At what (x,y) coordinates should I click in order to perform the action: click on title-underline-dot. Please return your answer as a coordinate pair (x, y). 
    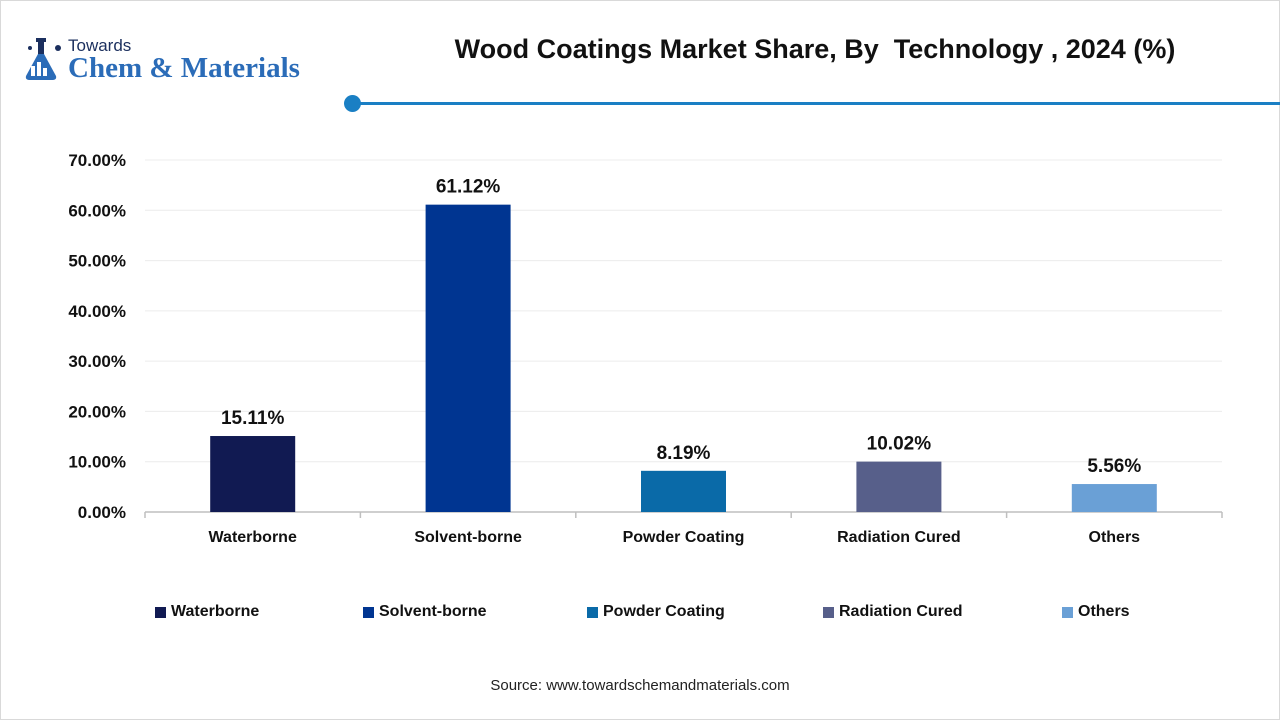
    Looking at the image, I should click on (352, 103).